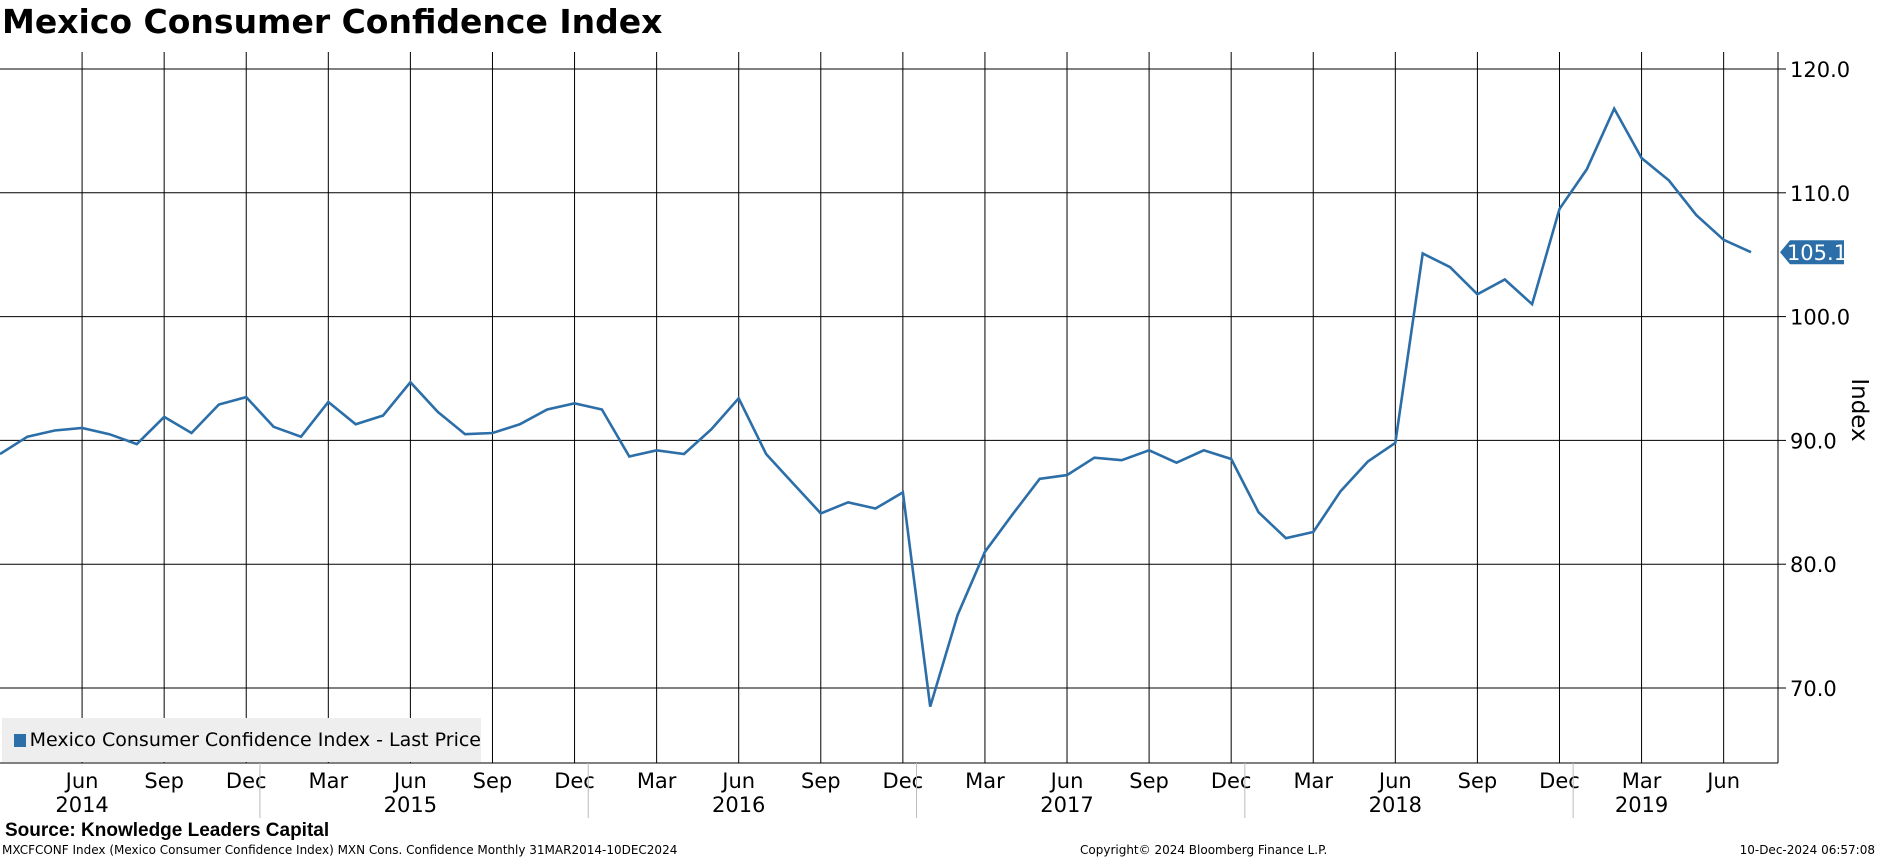 The width and height of the screenshot is (1877, 859). What do you see at coordinates (1859, 409) in the screenshot?
I see `y-axis-label: Index` at bounding box center [1859, 409].